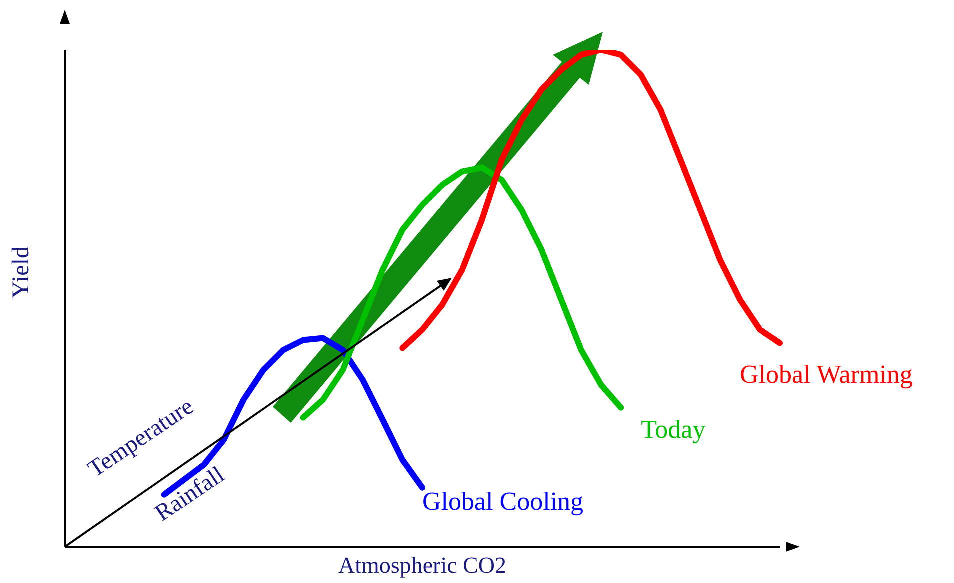 This screenshot has width=954, height=583. I want to click on series-label: Global Cooling, so click(503, 501).